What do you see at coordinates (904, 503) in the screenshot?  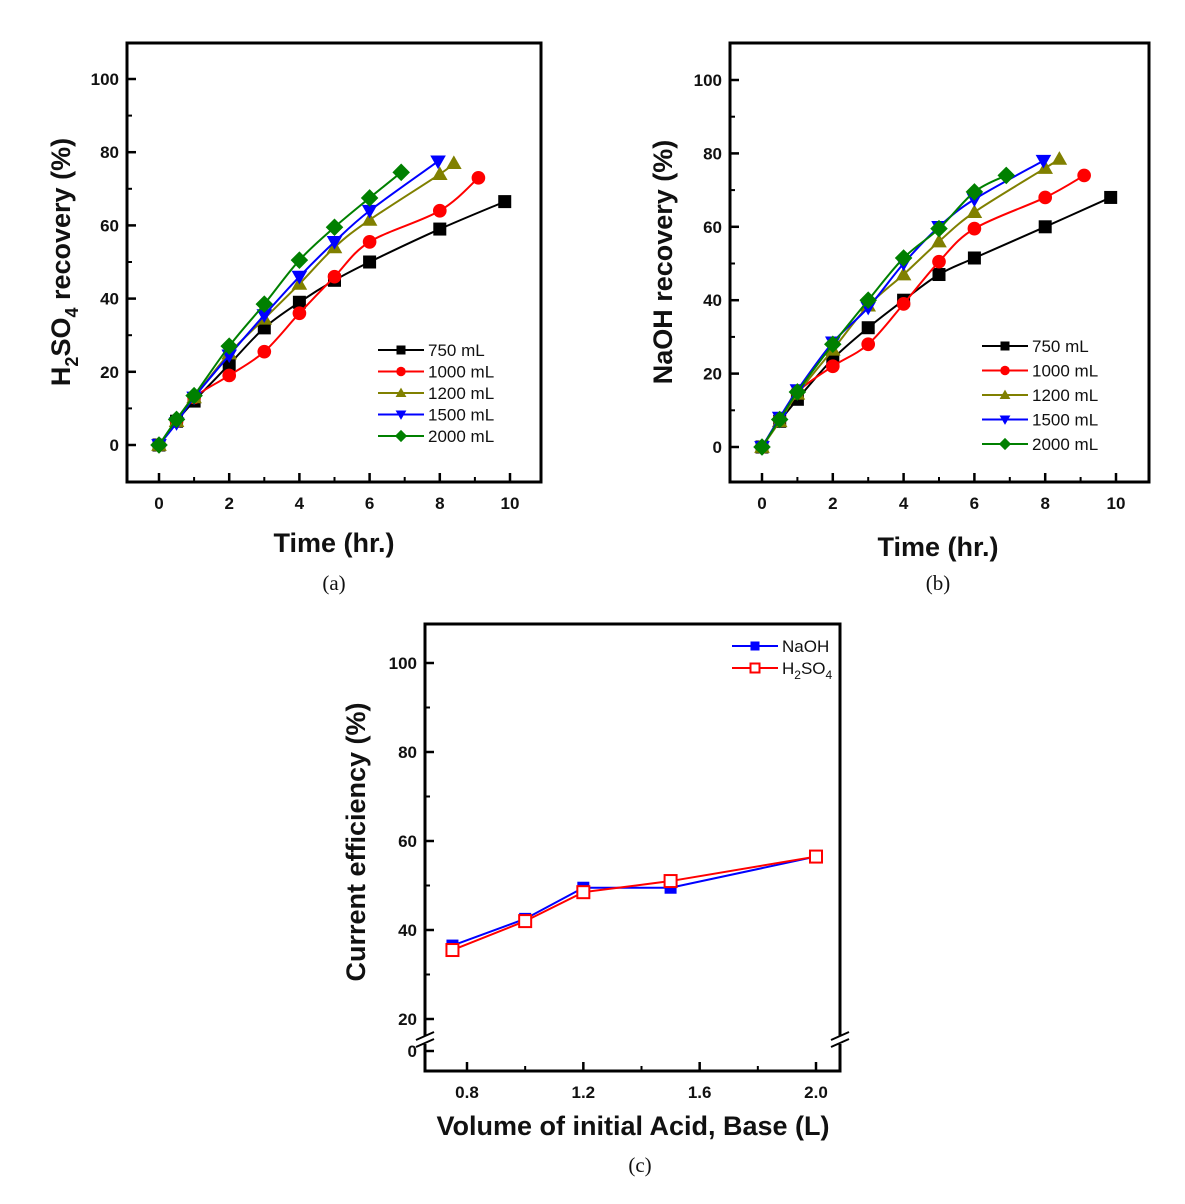 I see `x-tick-label: 4` at bounding box center [904, 503].